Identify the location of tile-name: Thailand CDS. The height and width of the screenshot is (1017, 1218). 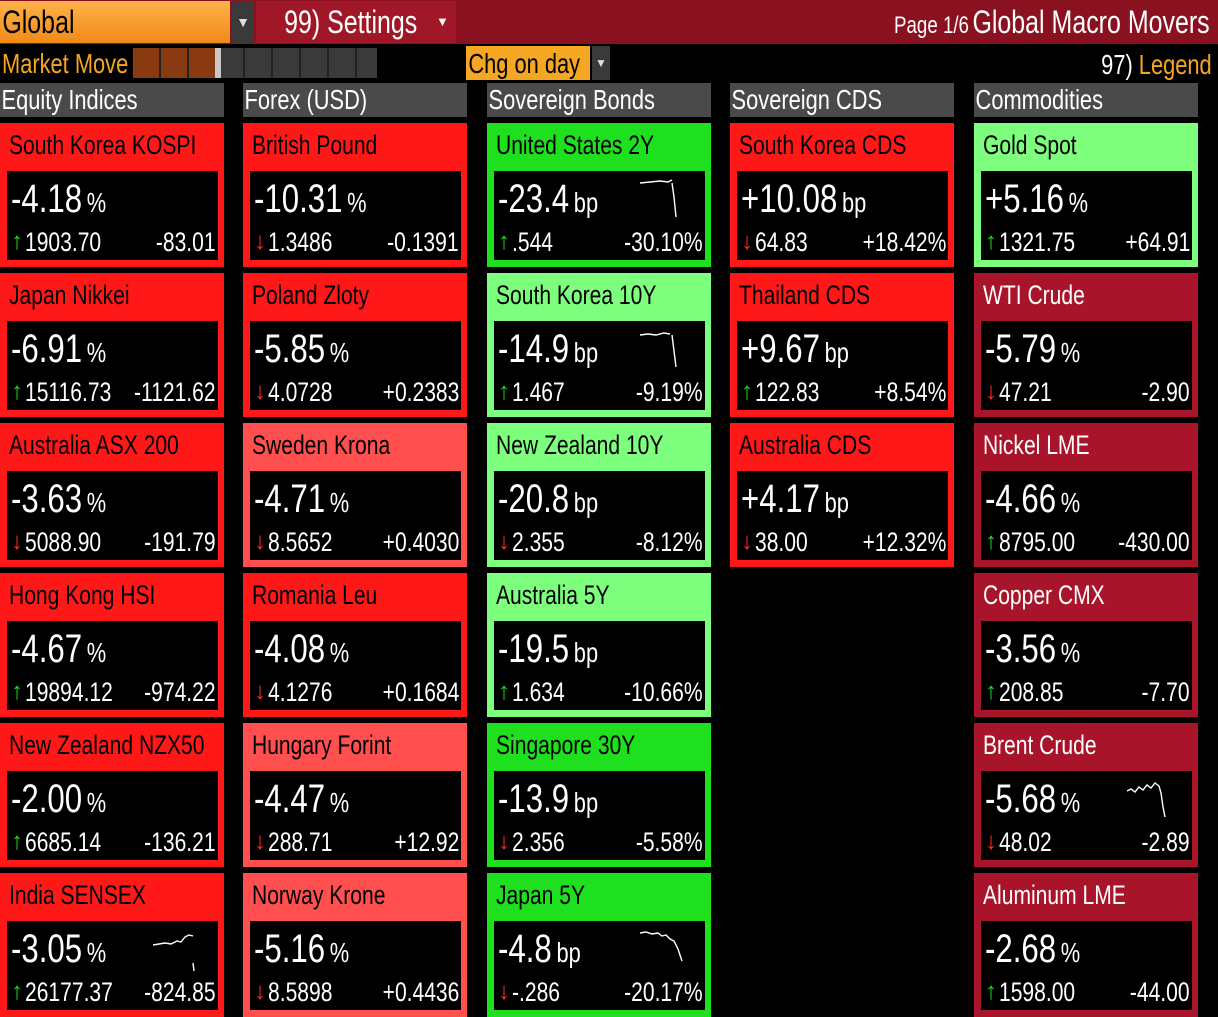
(805, 295).